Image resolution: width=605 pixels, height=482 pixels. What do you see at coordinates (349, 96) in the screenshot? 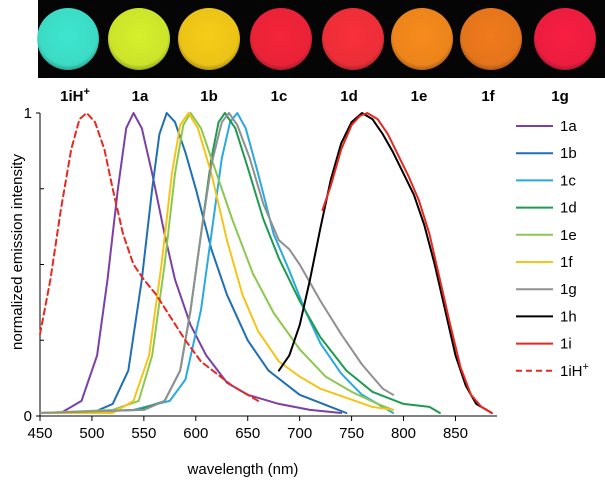
I see `sample-label: 1d` at bounding box center [349, 96].